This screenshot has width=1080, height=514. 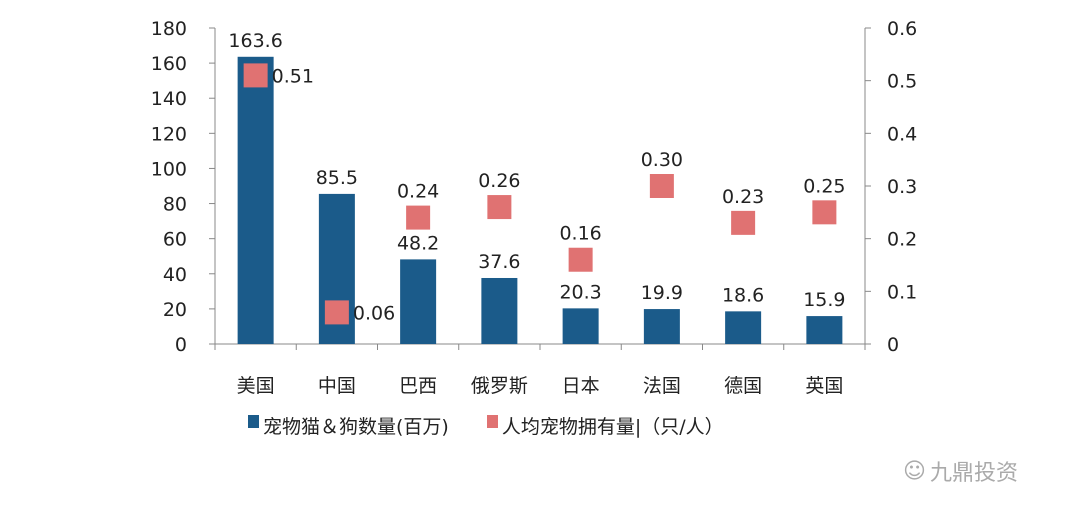 What do you see at coordinates (337, 386) in the screenshot?
I see `category-label: 中国` at bounding box center [337, 386].